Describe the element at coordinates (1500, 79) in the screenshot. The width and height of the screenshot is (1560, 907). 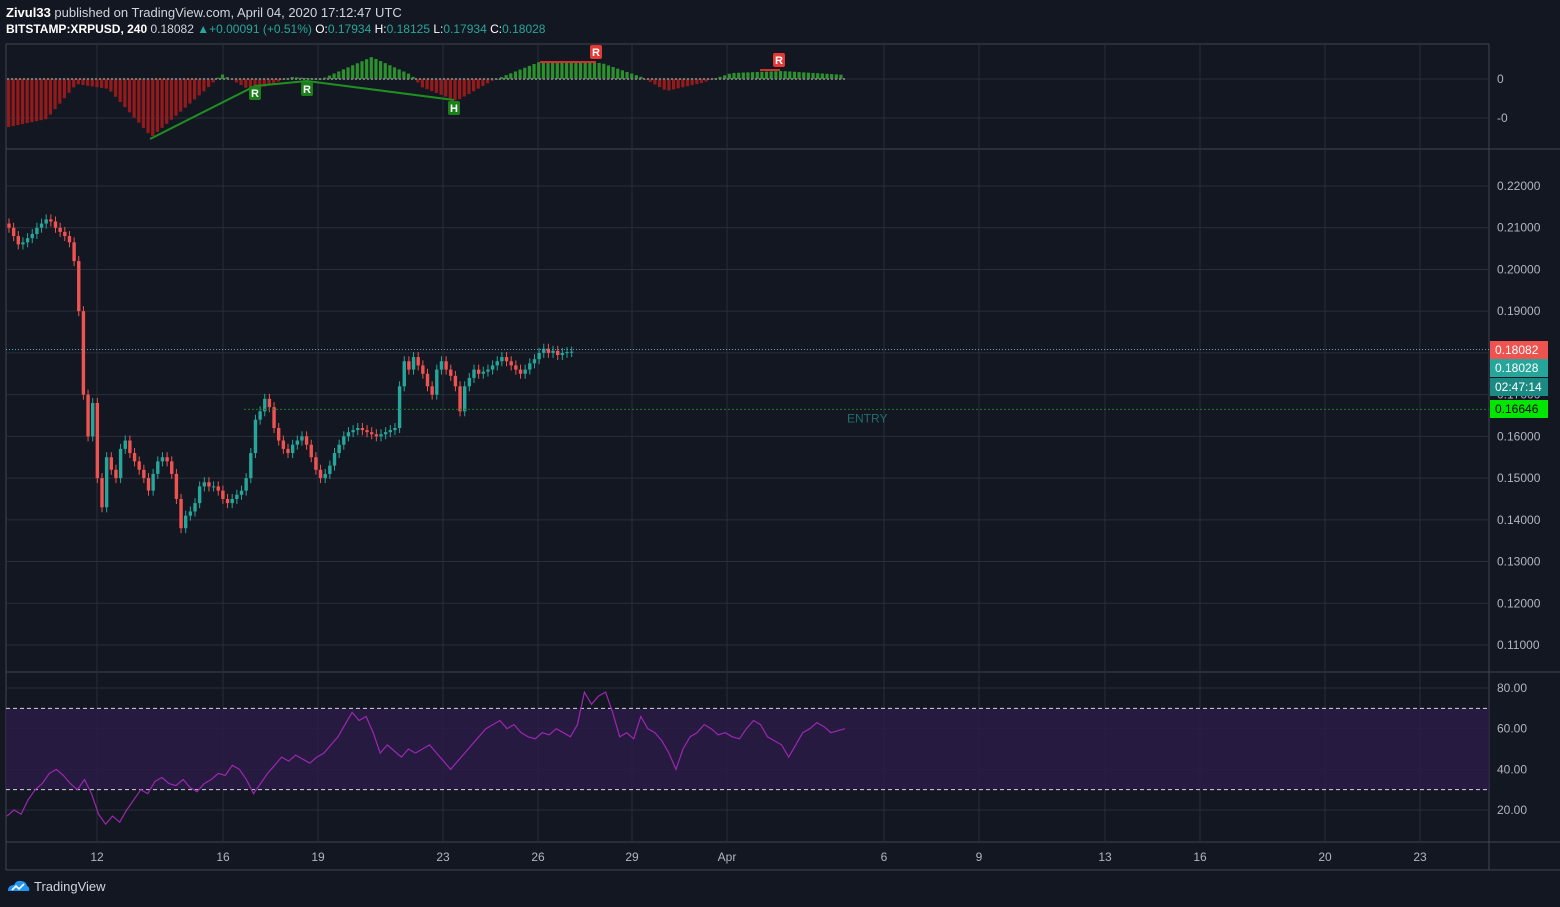
I see `oscillator-axis-label: 0` at that location.